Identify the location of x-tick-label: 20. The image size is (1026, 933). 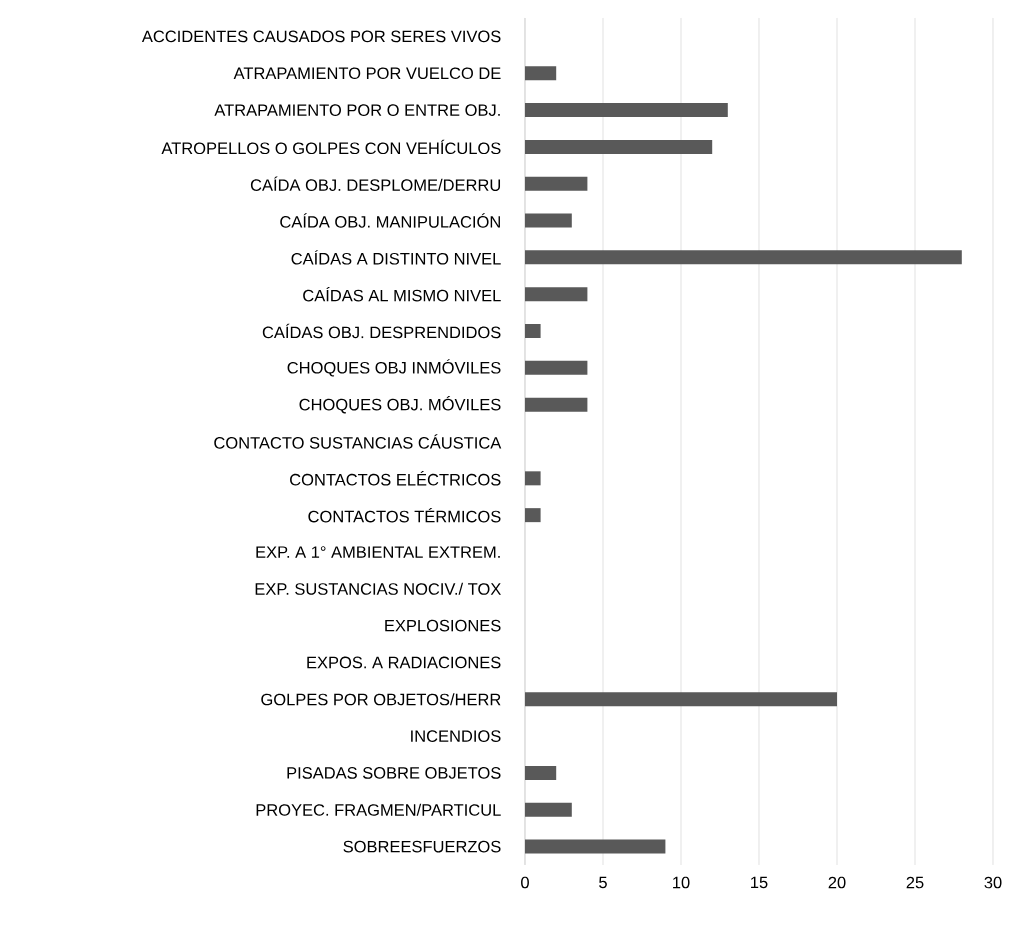
(837, 882).